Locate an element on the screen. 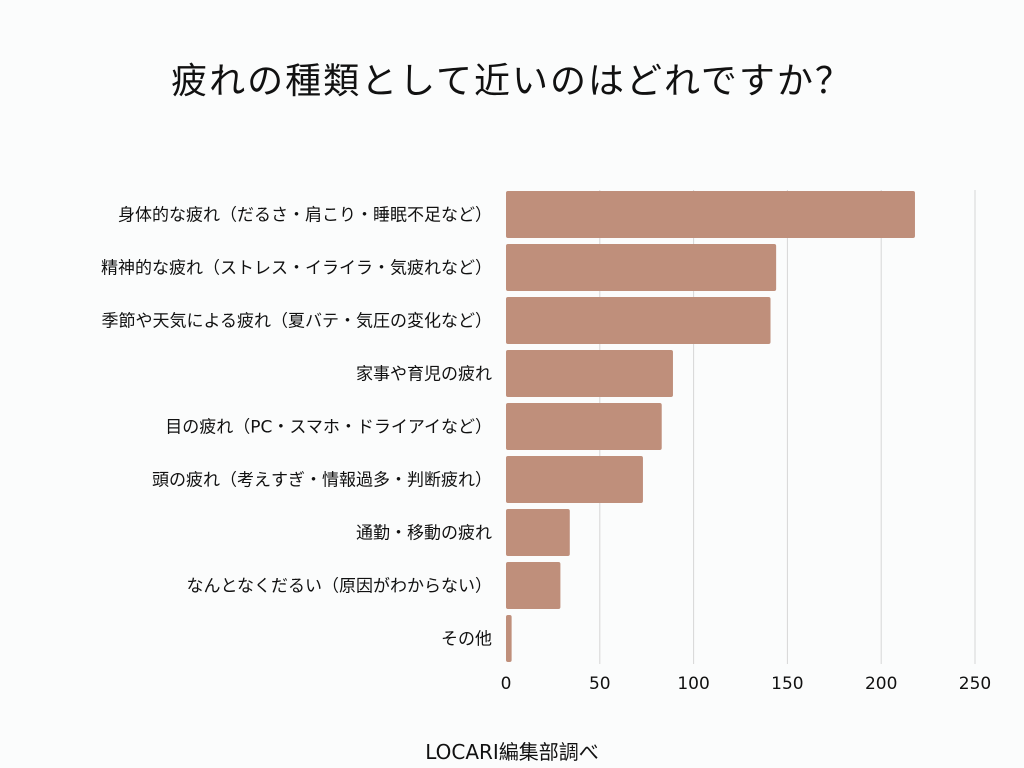 This screenshot has width=1024, height=768. category-label: なんとなくだるい（原因がわからない） is located at coordinates (340, 587).